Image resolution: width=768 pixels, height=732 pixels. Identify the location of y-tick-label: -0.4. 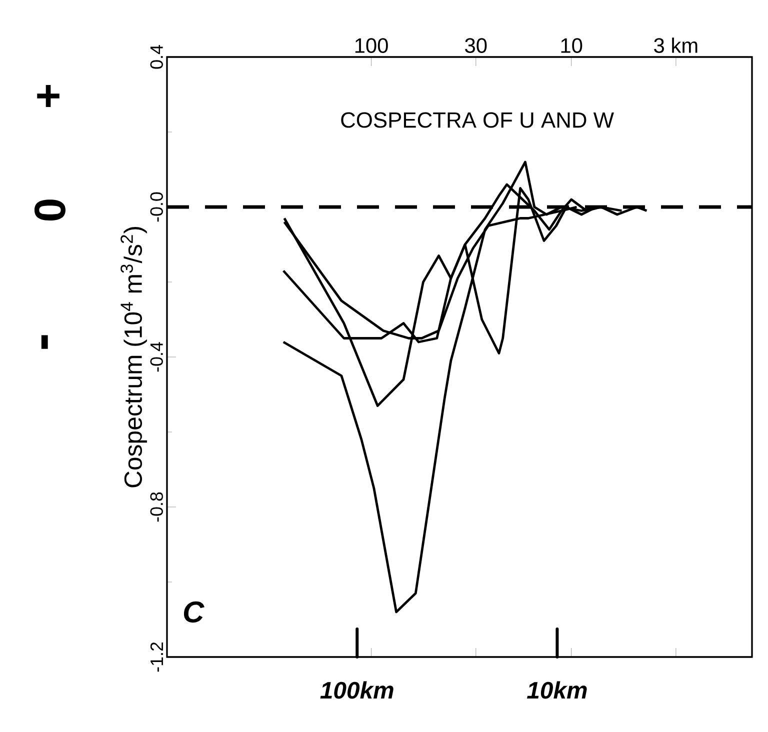
(156, 357).